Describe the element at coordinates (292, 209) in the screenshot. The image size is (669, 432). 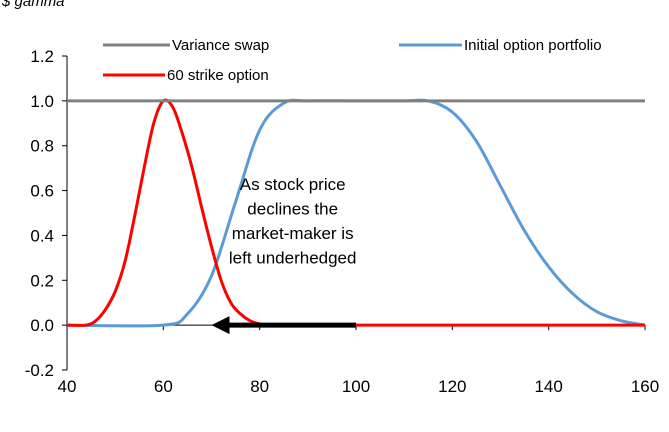
I see `annotation-line: declines the` at that location.